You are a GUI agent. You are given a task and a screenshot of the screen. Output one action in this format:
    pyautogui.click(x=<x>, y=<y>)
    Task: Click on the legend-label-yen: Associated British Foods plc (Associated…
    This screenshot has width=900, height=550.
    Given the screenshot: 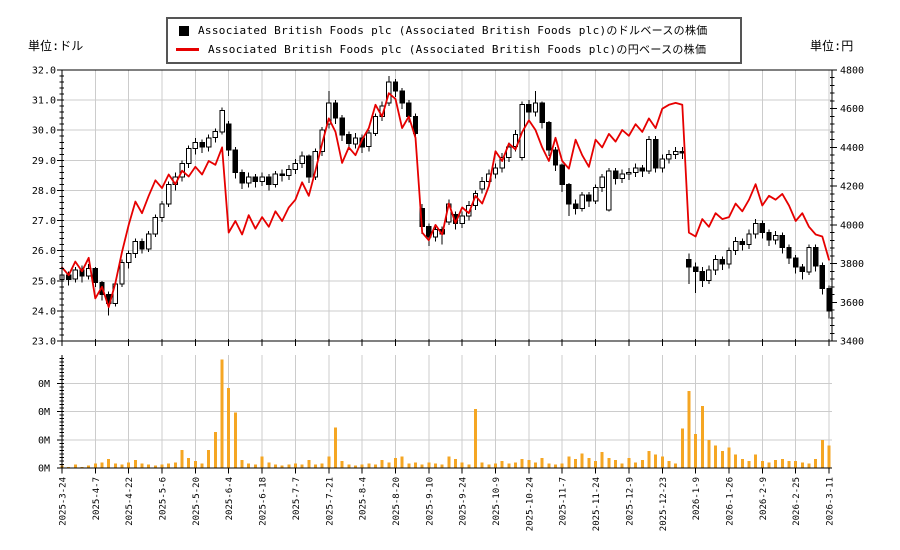 What is the action you would take?
    pyautogui.click(x=457, y=49)
    